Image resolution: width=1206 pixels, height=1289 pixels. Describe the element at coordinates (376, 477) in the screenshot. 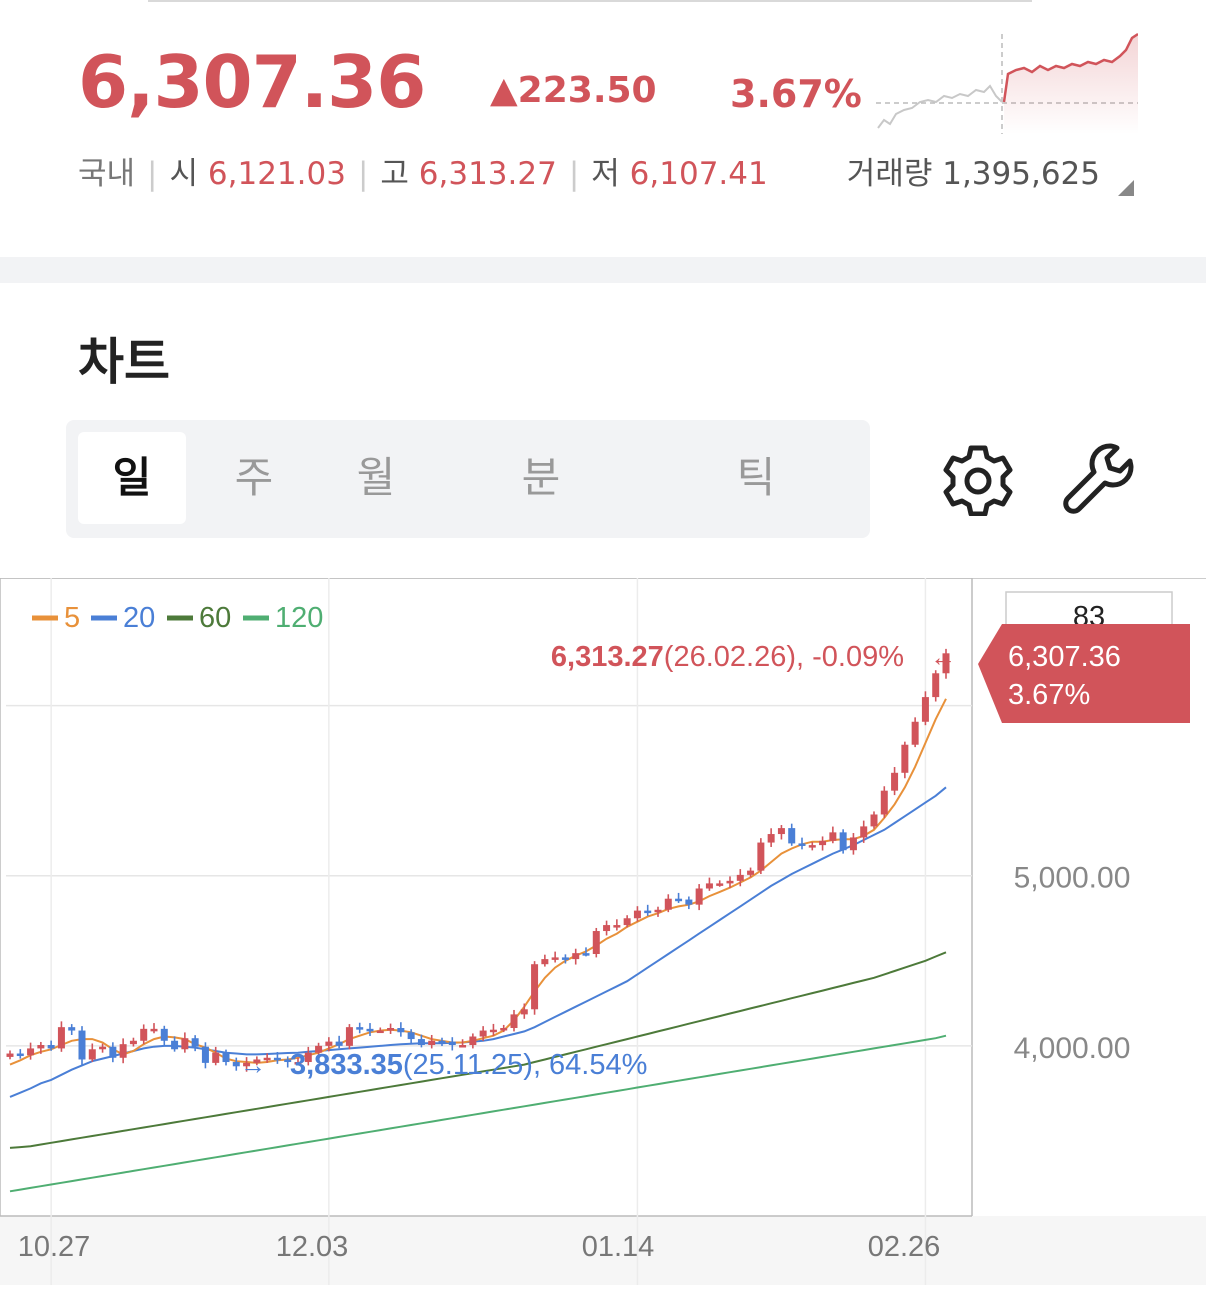

I see `tab-month: 월` at that location.